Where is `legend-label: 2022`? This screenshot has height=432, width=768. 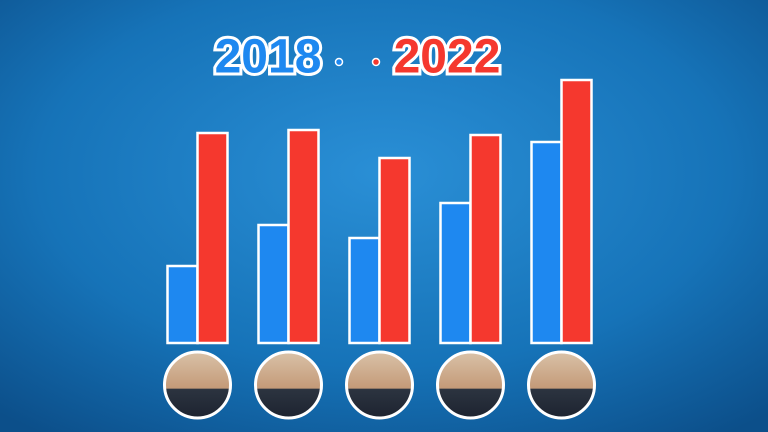 legend-label: 2022 is located at coordinates (447, 57).